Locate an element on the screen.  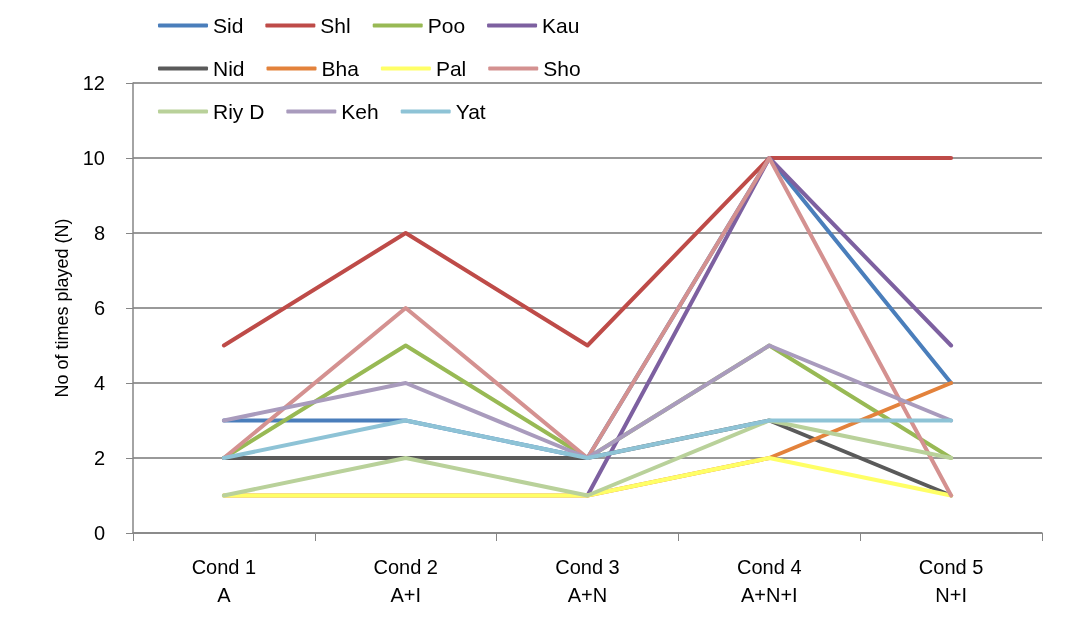
x-tick-label: Cond 2 A+I is located at coordinates (405, 581).